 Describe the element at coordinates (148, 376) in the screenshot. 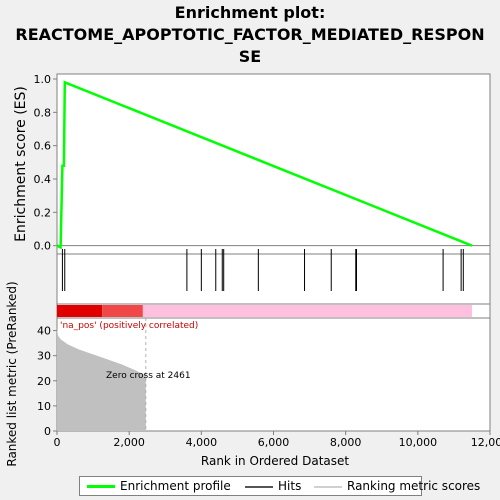

I see `zero-cross-label: Zero cross at 2461` at that location.